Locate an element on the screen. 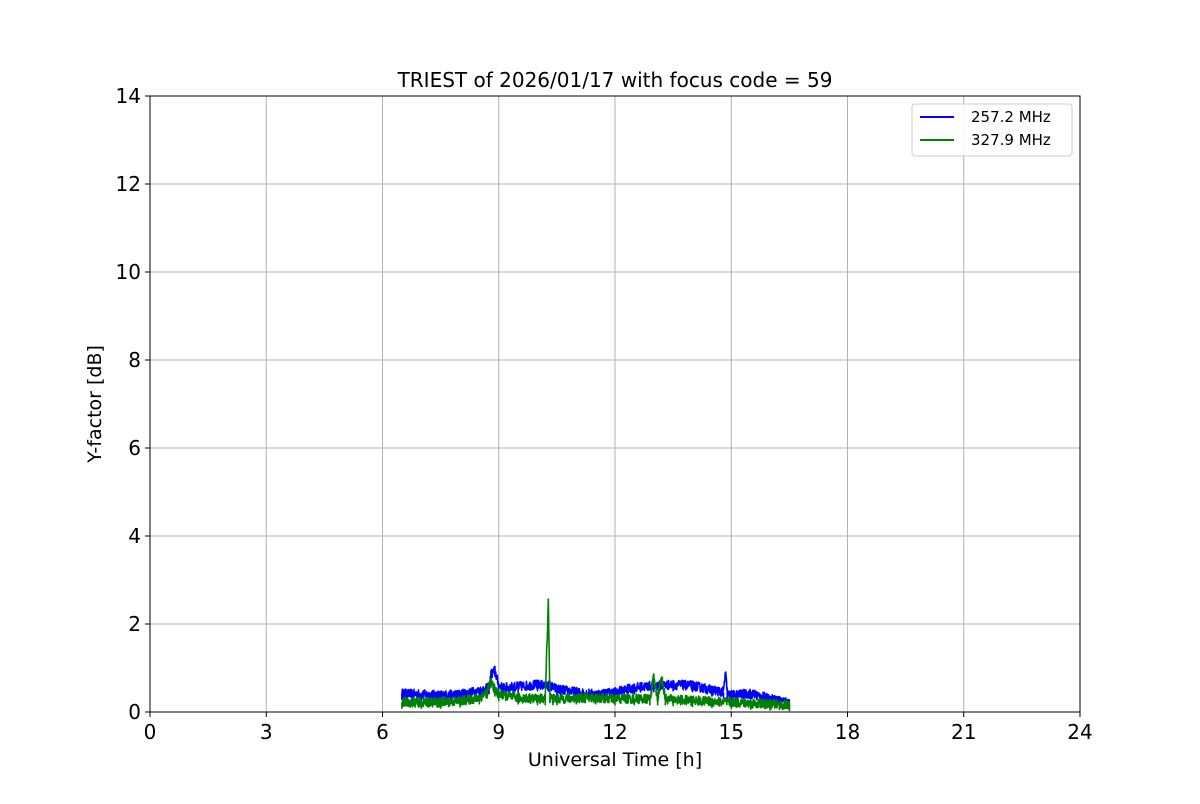  y-tick-label: 4 is located at coordinates (134, 536).